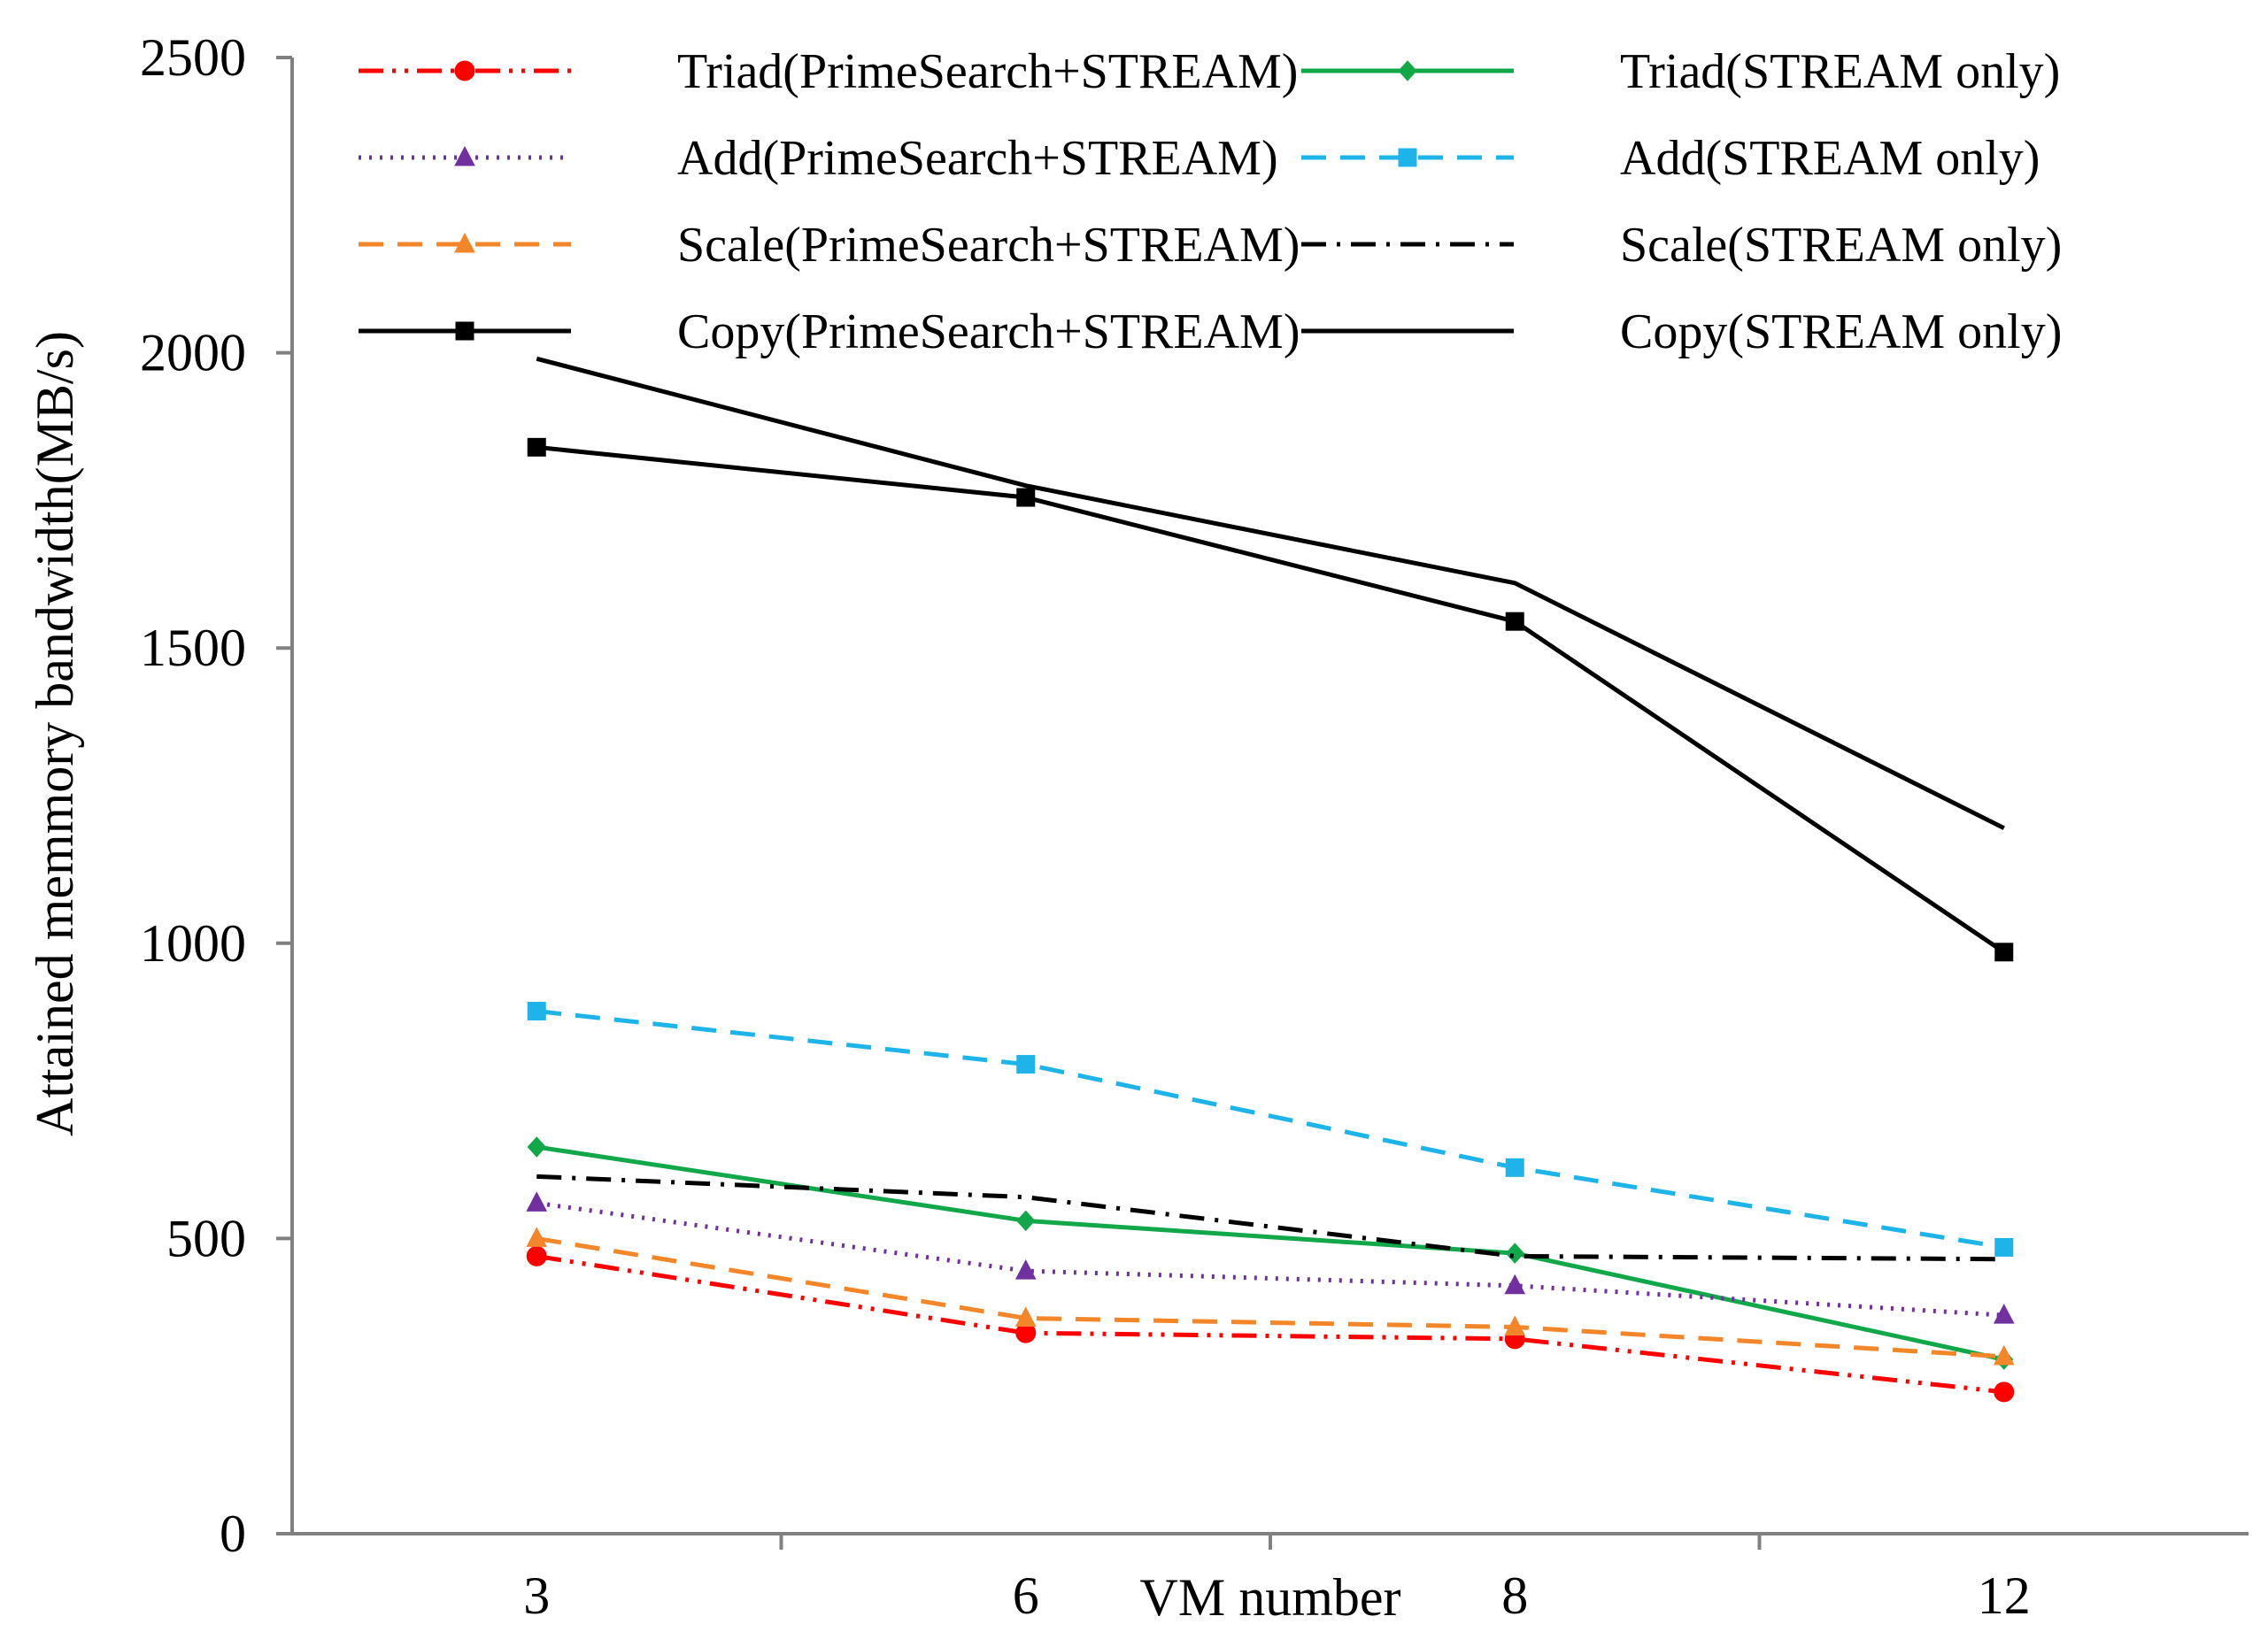  I want to click on legend-entry-5: Scale(PrimeSearch+STREAM), so click(829, 246).